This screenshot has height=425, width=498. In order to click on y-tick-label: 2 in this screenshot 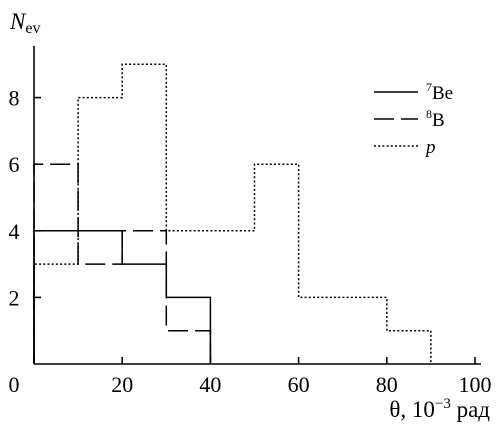, I will do `click(14, 297)`.